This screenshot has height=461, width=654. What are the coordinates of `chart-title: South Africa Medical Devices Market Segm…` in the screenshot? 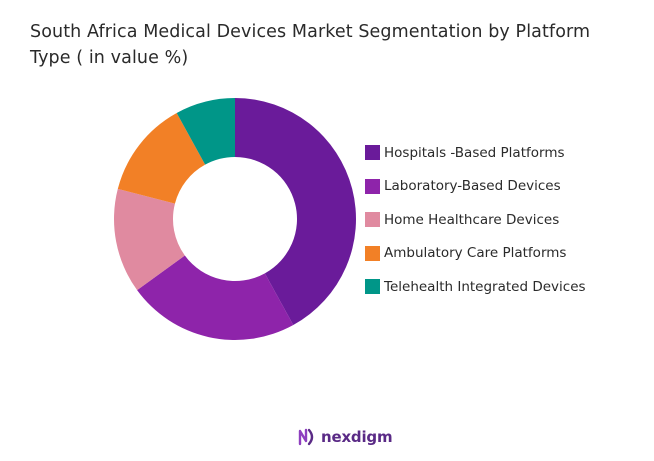 It's located at (330, 45).